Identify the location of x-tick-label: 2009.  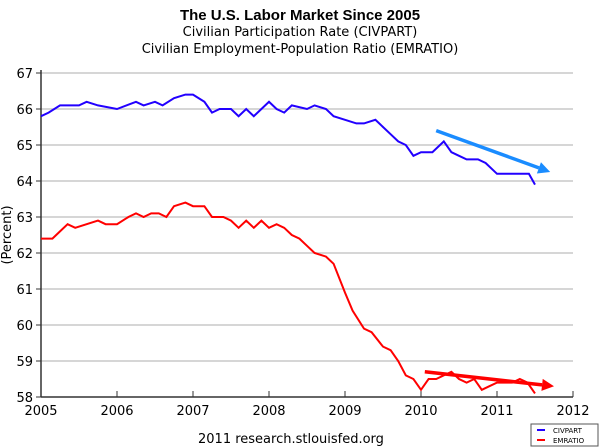
(344, 411).